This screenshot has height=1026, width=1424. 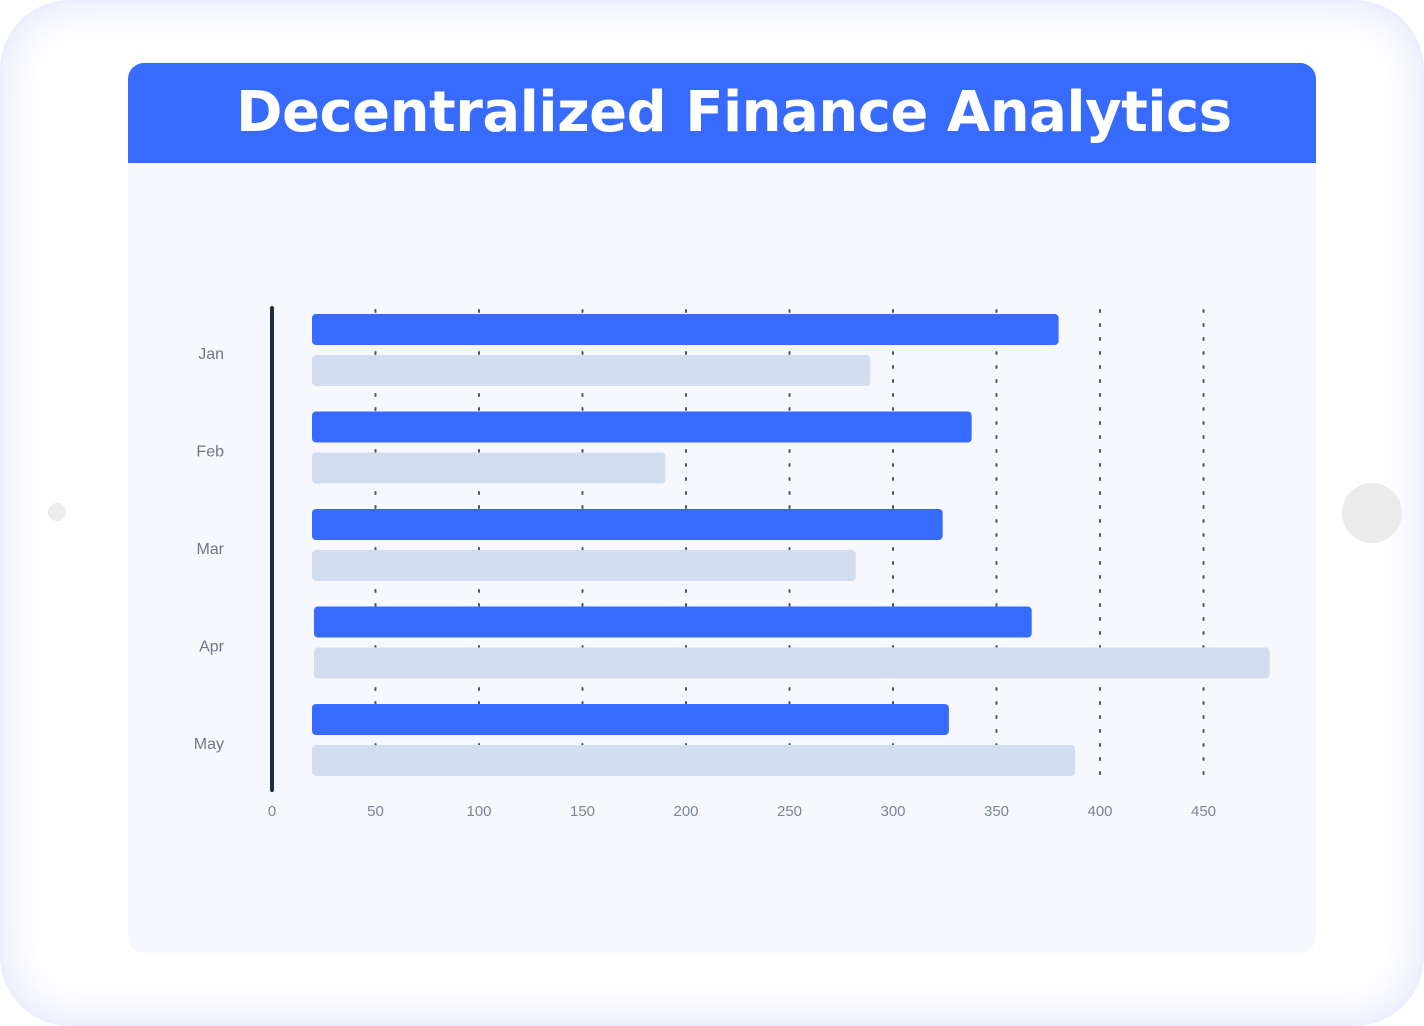 I want to click on category-label-jan: Jan, so click(x=211, y=354).